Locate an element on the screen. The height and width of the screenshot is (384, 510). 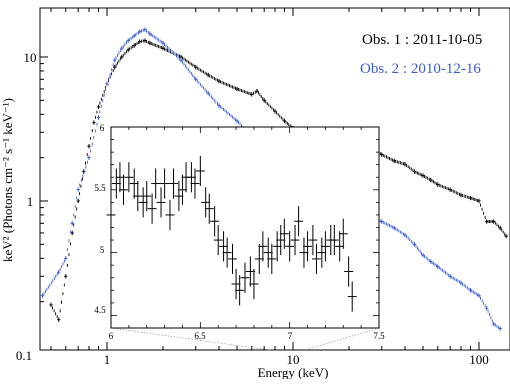
x-tick-label-10: 10 is located at coordinates (293, 359).